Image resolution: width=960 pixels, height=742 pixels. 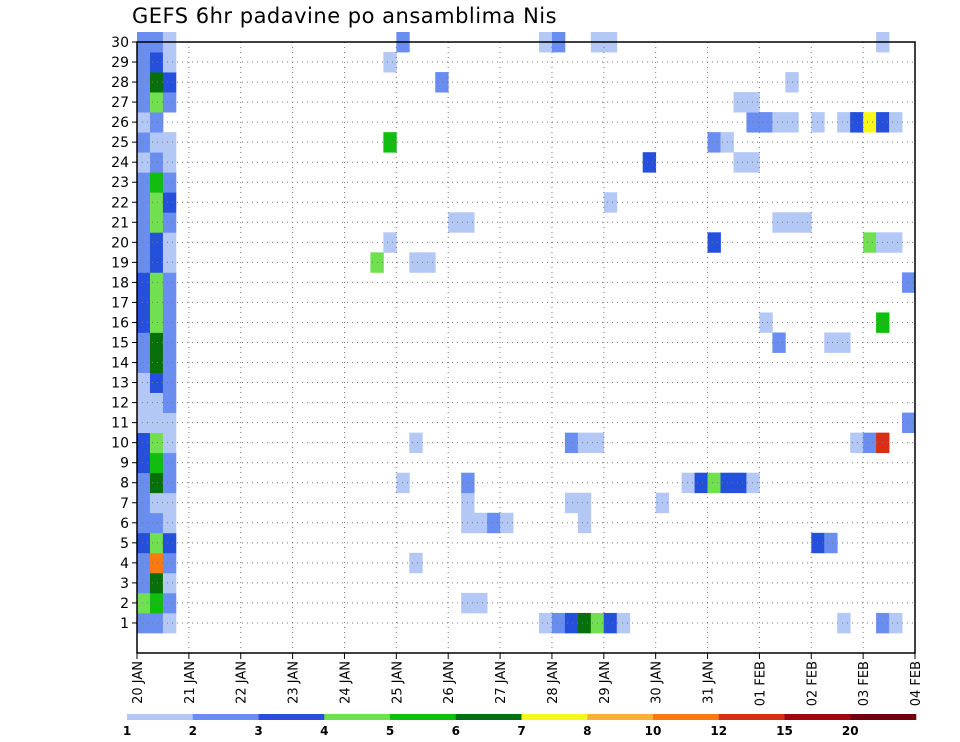 What do you see at coordinates (120, 424) in the screenshot?
I see `y-tick-label: 11` at bounding box center [120, 424].